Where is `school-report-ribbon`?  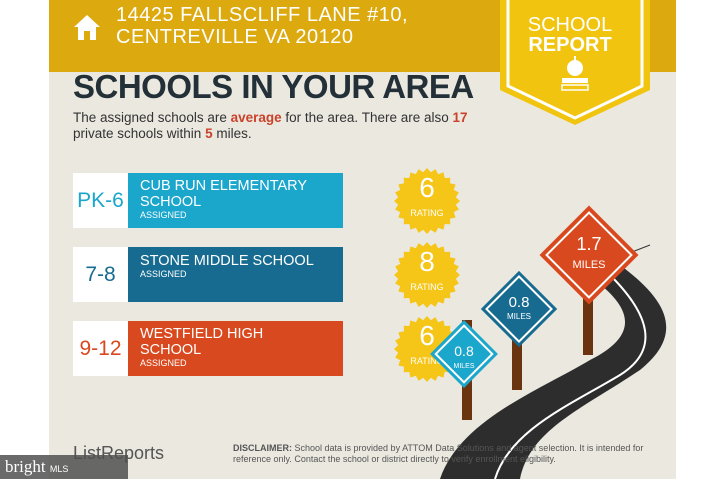 school-report-ribbon is located at coordinates (575, 62).